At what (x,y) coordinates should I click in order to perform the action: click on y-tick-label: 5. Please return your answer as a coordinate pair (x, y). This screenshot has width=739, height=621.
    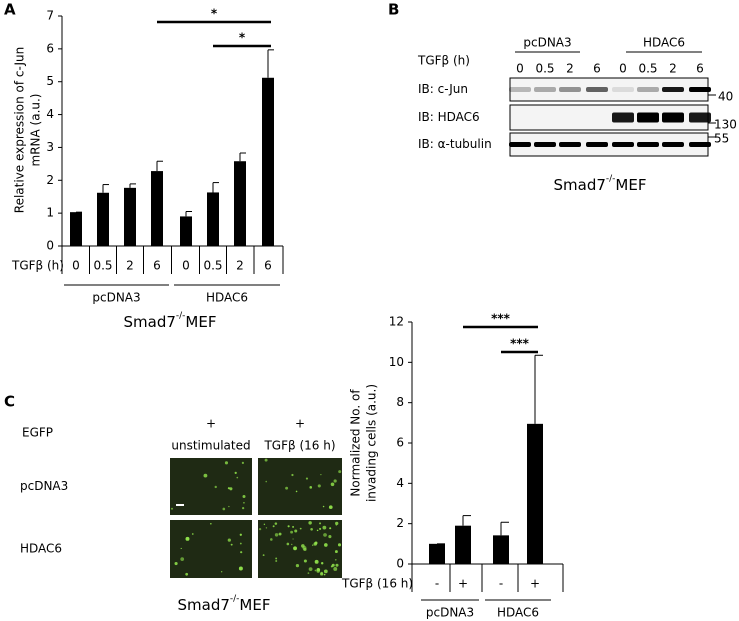
    Looking at the image, I should click on (50, 81).